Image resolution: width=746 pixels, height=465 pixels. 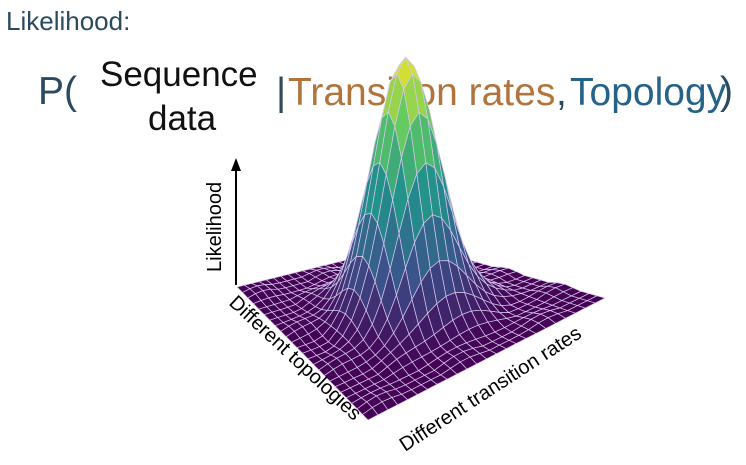 I want to click on likelihood-axis-label: Likelihood, so click(x=215, y=227).